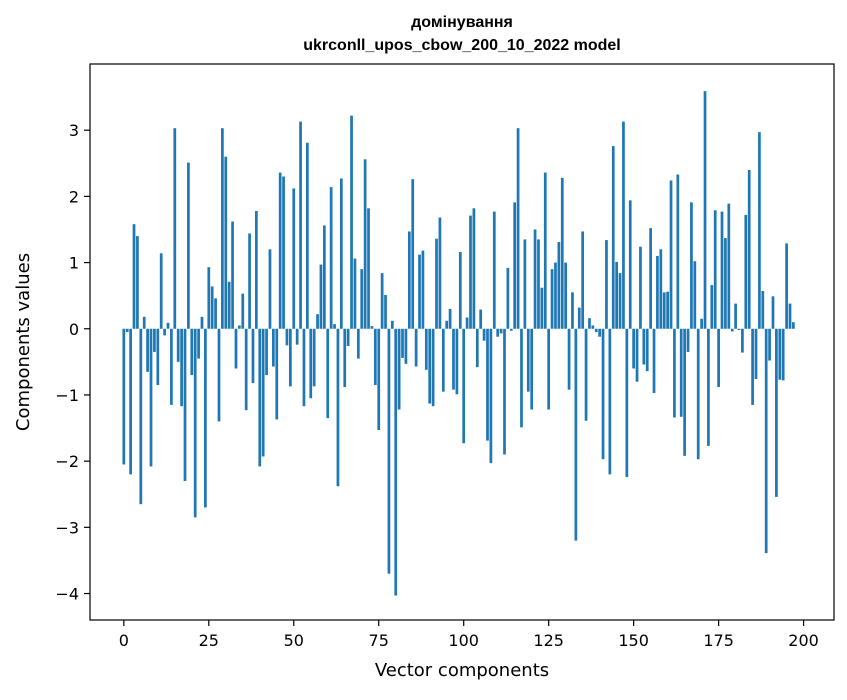  What do you see at coordinates (74, 130) in the screenshot?
I see `y-tick-label: 3` at bounding box center [74, 130].